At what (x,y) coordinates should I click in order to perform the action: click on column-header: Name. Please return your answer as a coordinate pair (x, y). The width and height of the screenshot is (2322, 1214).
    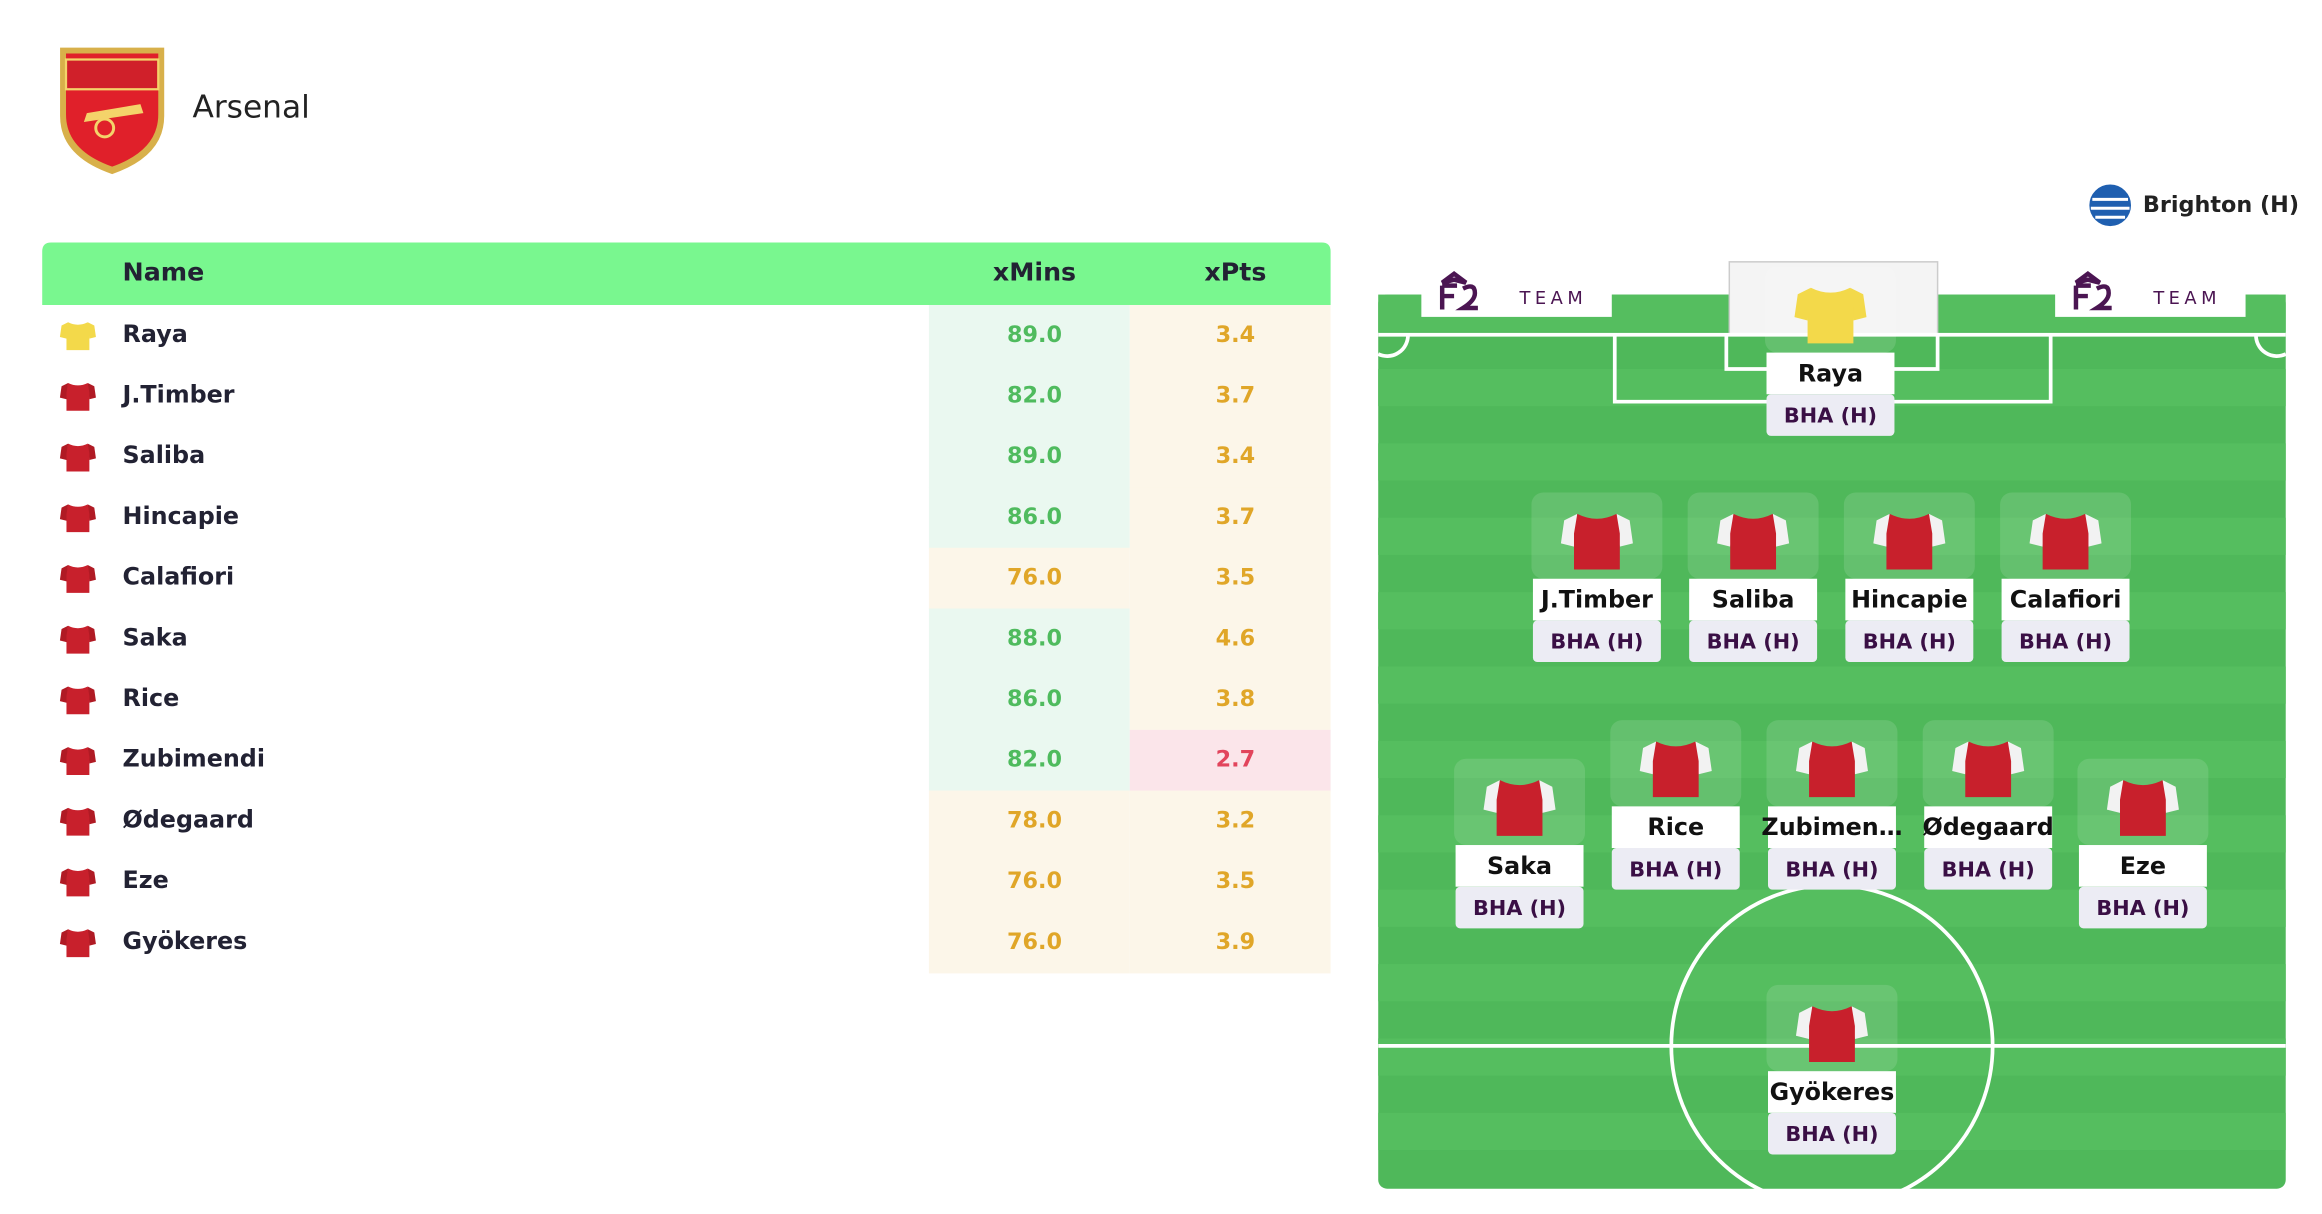
    Looking at the image, I should click on (164, 272).